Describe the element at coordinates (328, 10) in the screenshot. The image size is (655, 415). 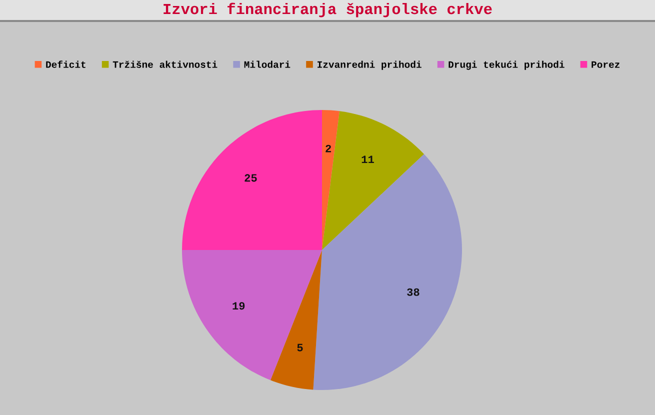
I see `chart-title: Izvori financiranja španjolske crkve` at that location.